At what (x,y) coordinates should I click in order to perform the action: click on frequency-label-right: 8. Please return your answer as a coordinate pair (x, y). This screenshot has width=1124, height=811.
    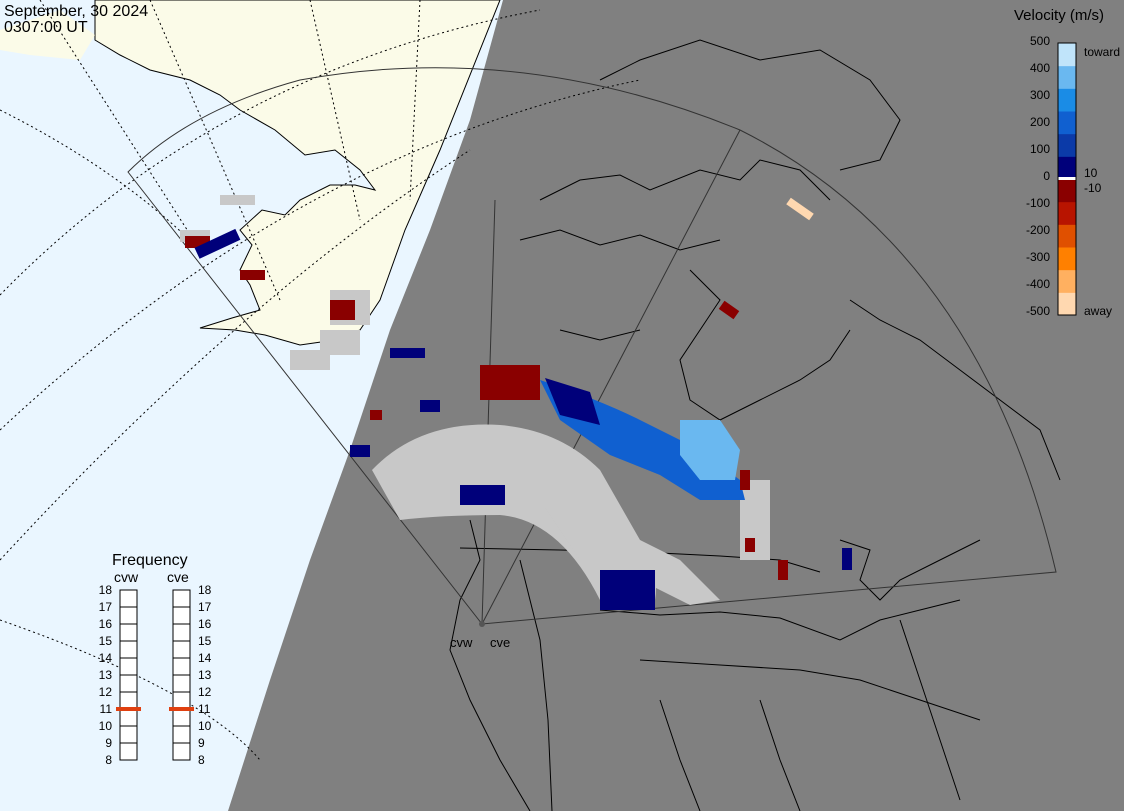
    Looking at the image, I should click on (201, 760).